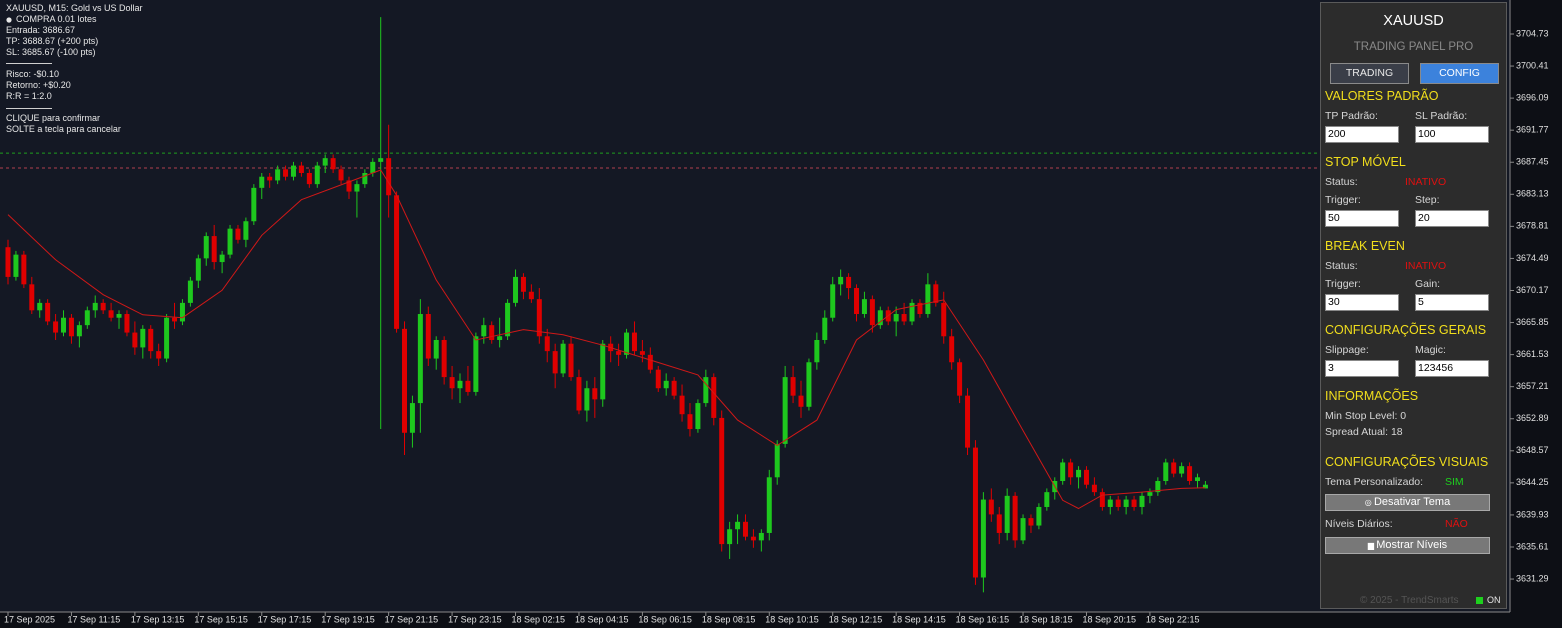  What do you see at coordinates (1452, 302) in the screenshot?
I see `input: 5` at bounding box center [1452, 302].